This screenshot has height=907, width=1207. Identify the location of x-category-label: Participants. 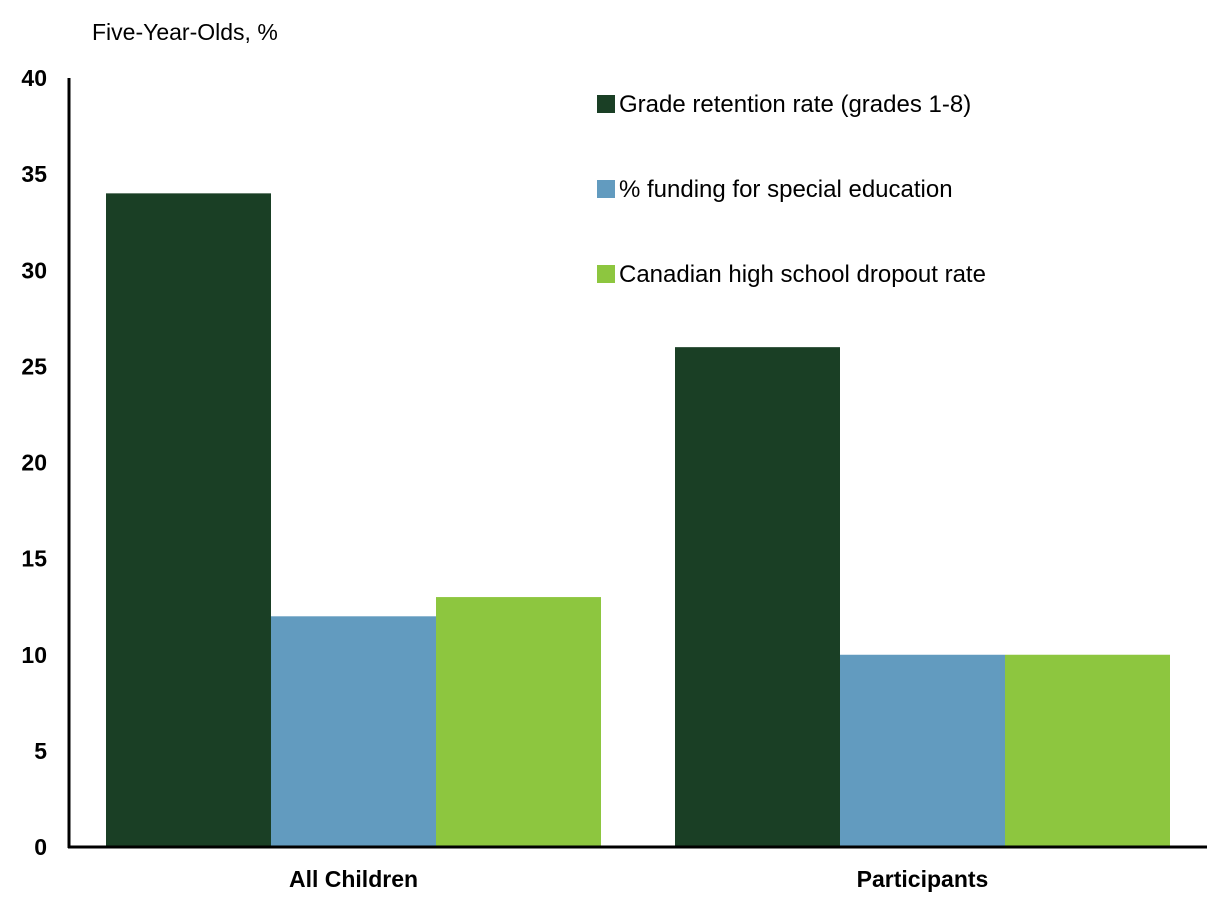
(923, 879).